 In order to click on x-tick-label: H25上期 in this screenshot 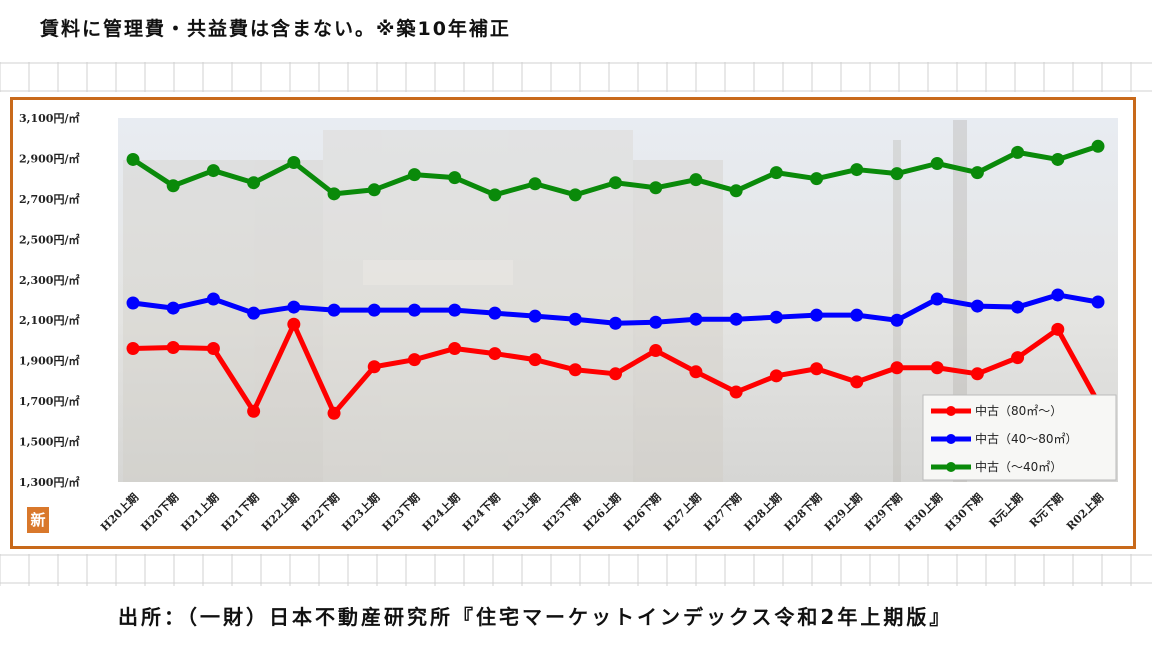, I will do `click(522, 512)`.